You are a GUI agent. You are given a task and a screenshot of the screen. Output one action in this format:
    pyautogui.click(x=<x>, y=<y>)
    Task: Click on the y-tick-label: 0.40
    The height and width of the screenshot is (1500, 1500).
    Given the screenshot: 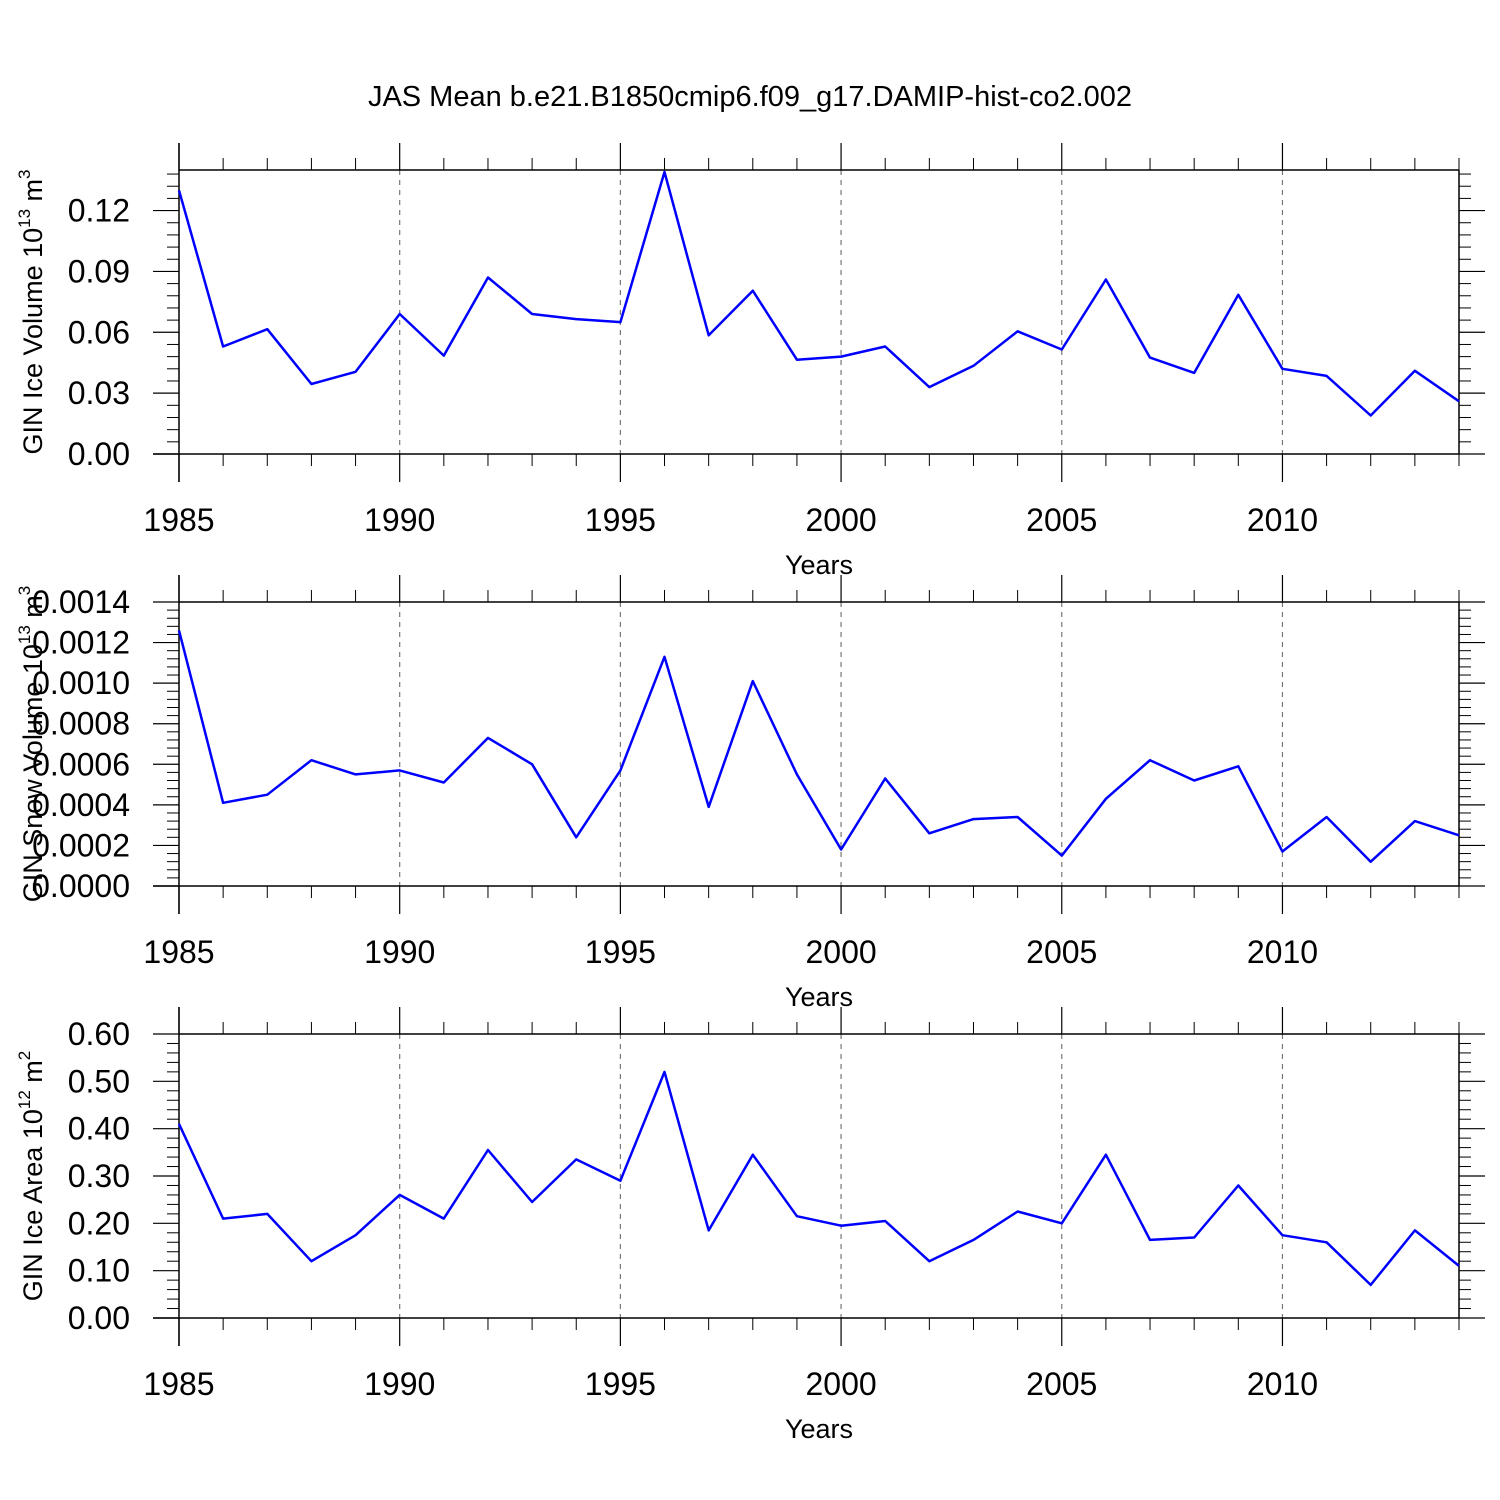 What is the action you would take?
    pyautogui.click(x=99, y=1129)
    